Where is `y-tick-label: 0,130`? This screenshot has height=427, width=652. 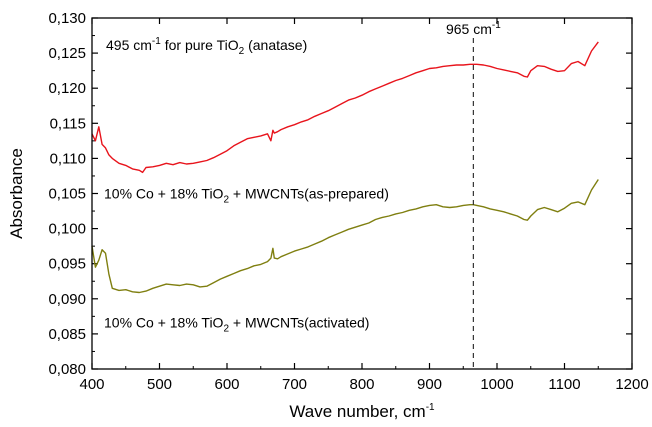 y-tick-label: 0,130 is located at coordinates (67, 18).